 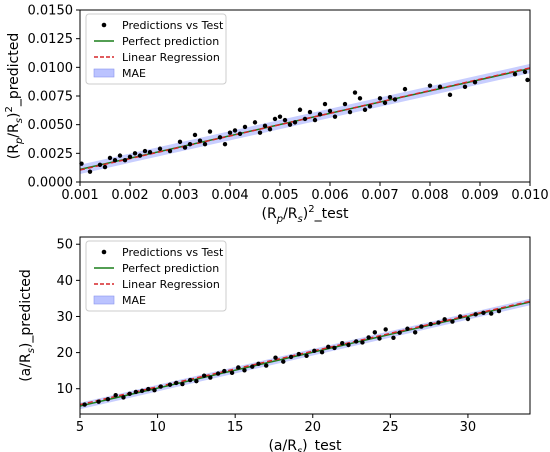 I want to click on y-tick-label: 40, so click(x=64, y=281).